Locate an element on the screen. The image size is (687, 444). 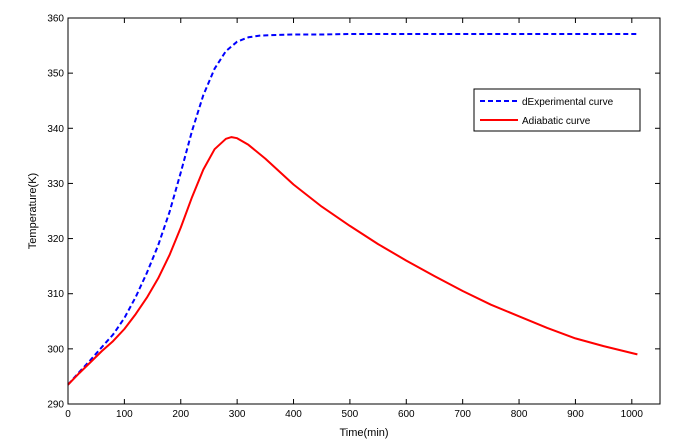
y-tick-label: 360 is located at coordinates (55, 19).